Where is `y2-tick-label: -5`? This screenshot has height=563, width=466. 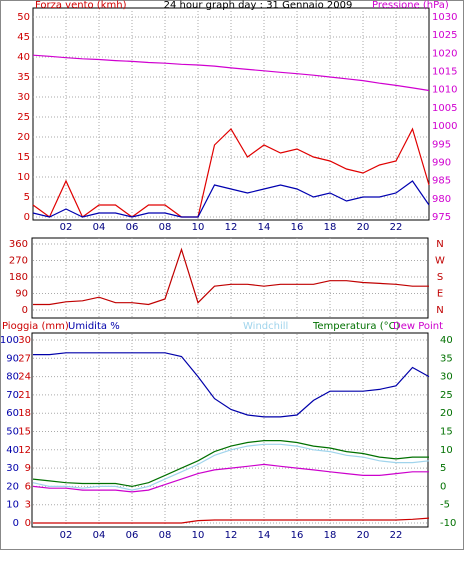 y2-tick-label: -5 is located at coordinates (445, 505).